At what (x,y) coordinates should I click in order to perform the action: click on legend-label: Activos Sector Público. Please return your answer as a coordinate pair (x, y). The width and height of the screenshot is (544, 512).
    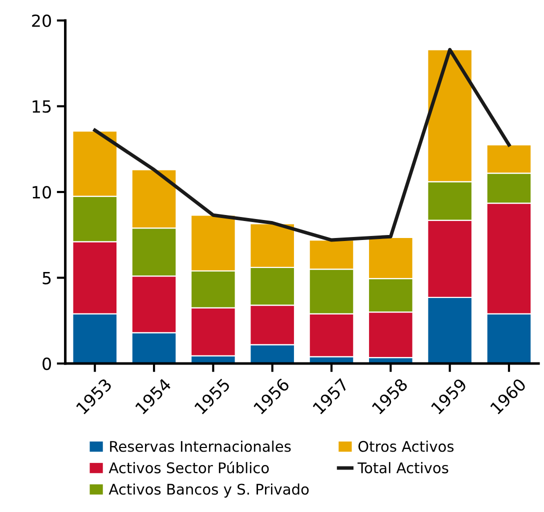
    Looking at the image, I should click on (188, 467).